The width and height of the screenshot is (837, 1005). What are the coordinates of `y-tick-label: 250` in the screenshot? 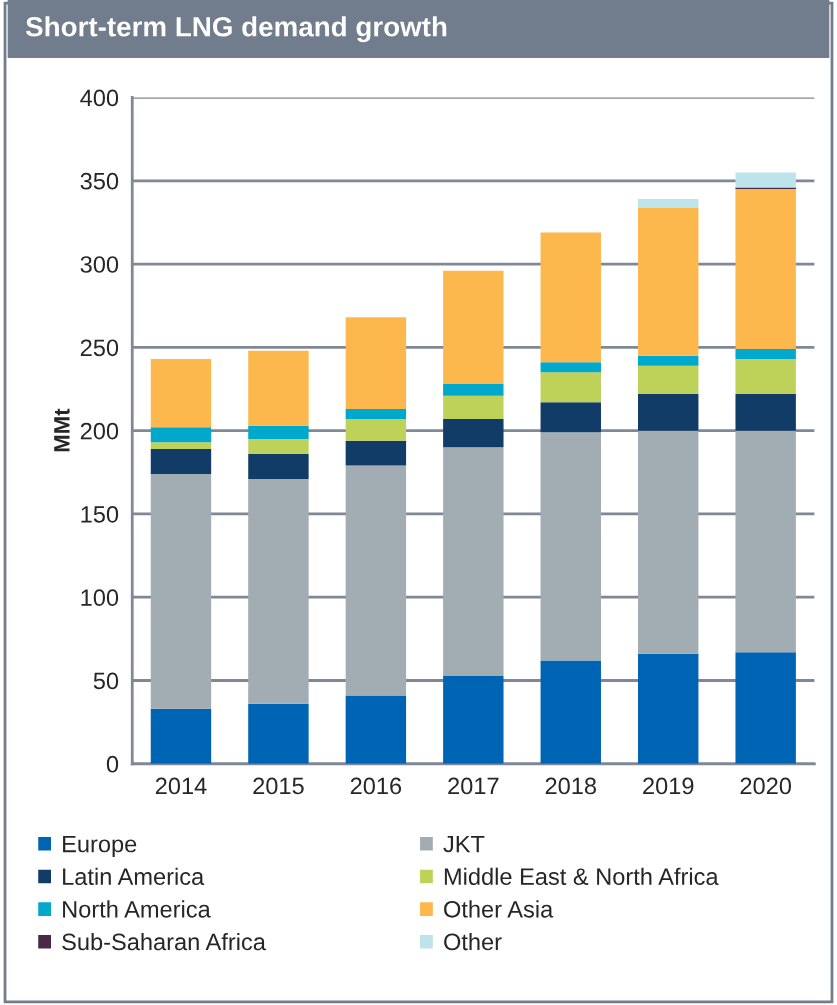 It's located at (99, 348).